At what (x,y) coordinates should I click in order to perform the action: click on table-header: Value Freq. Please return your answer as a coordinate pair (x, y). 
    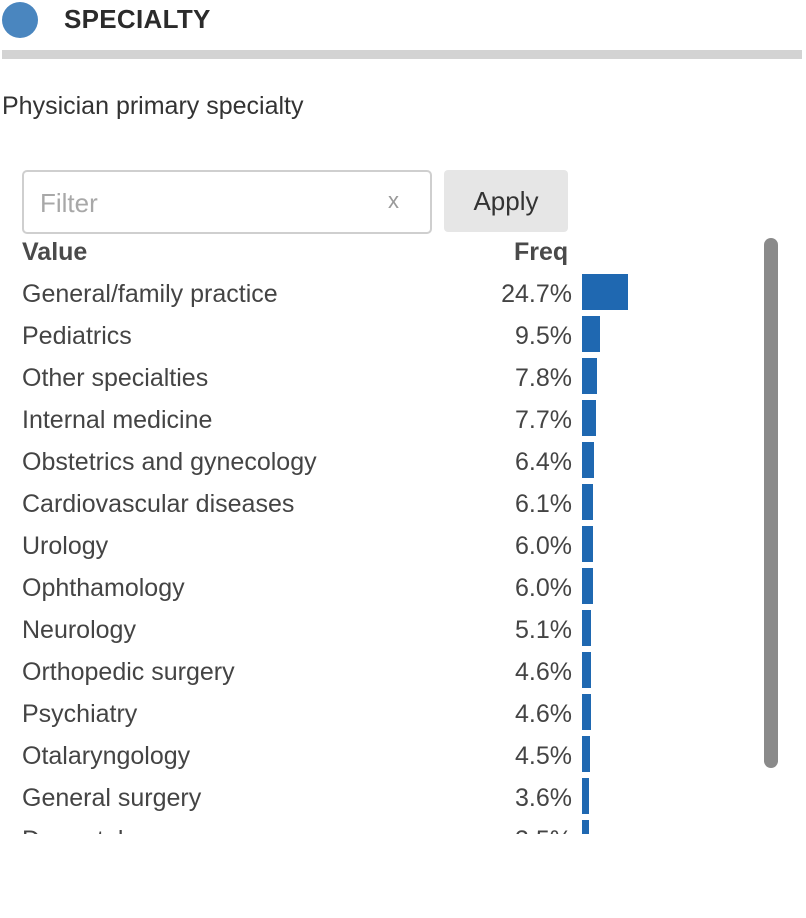
    Looking at the image, I should click on (392, 255).